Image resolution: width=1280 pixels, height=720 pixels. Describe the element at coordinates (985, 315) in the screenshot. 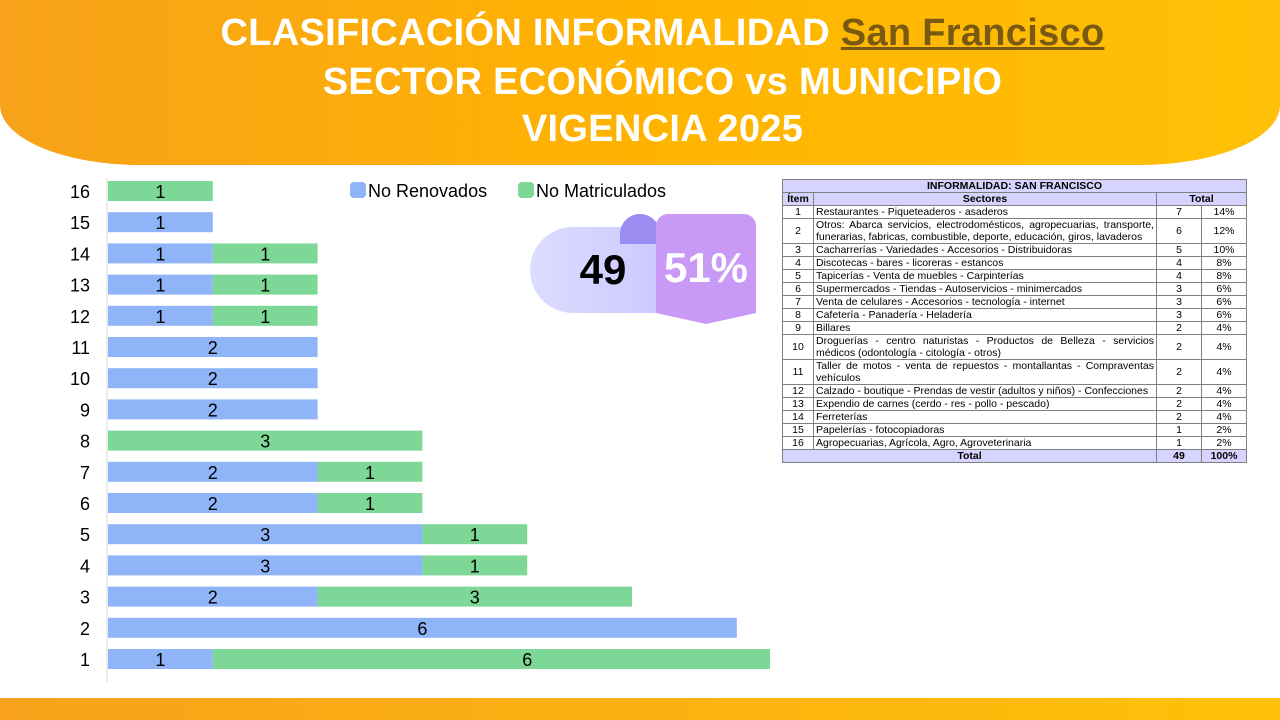

I see `row-sector: Cafetería - Panadería - Heladería` at that location.